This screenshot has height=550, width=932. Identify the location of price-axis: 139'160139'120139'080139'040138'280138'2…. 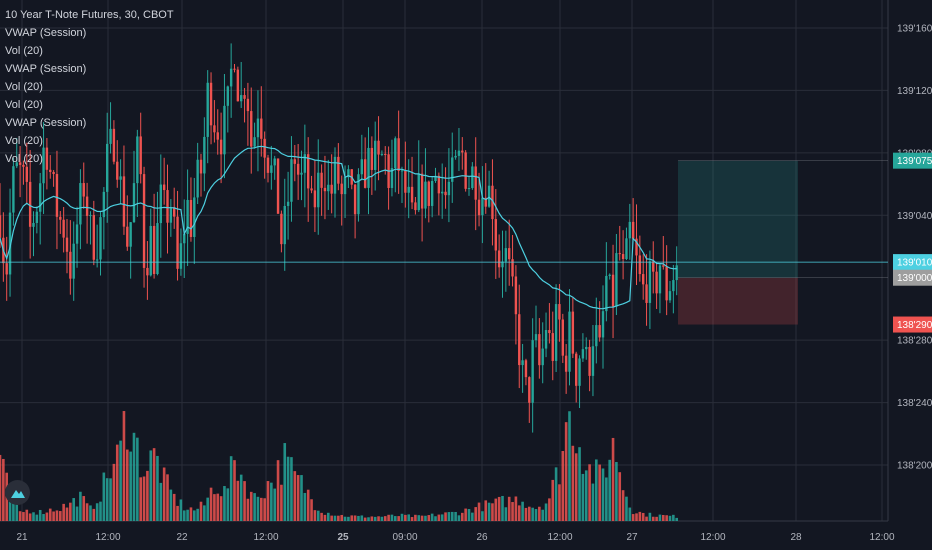
(914, 248).